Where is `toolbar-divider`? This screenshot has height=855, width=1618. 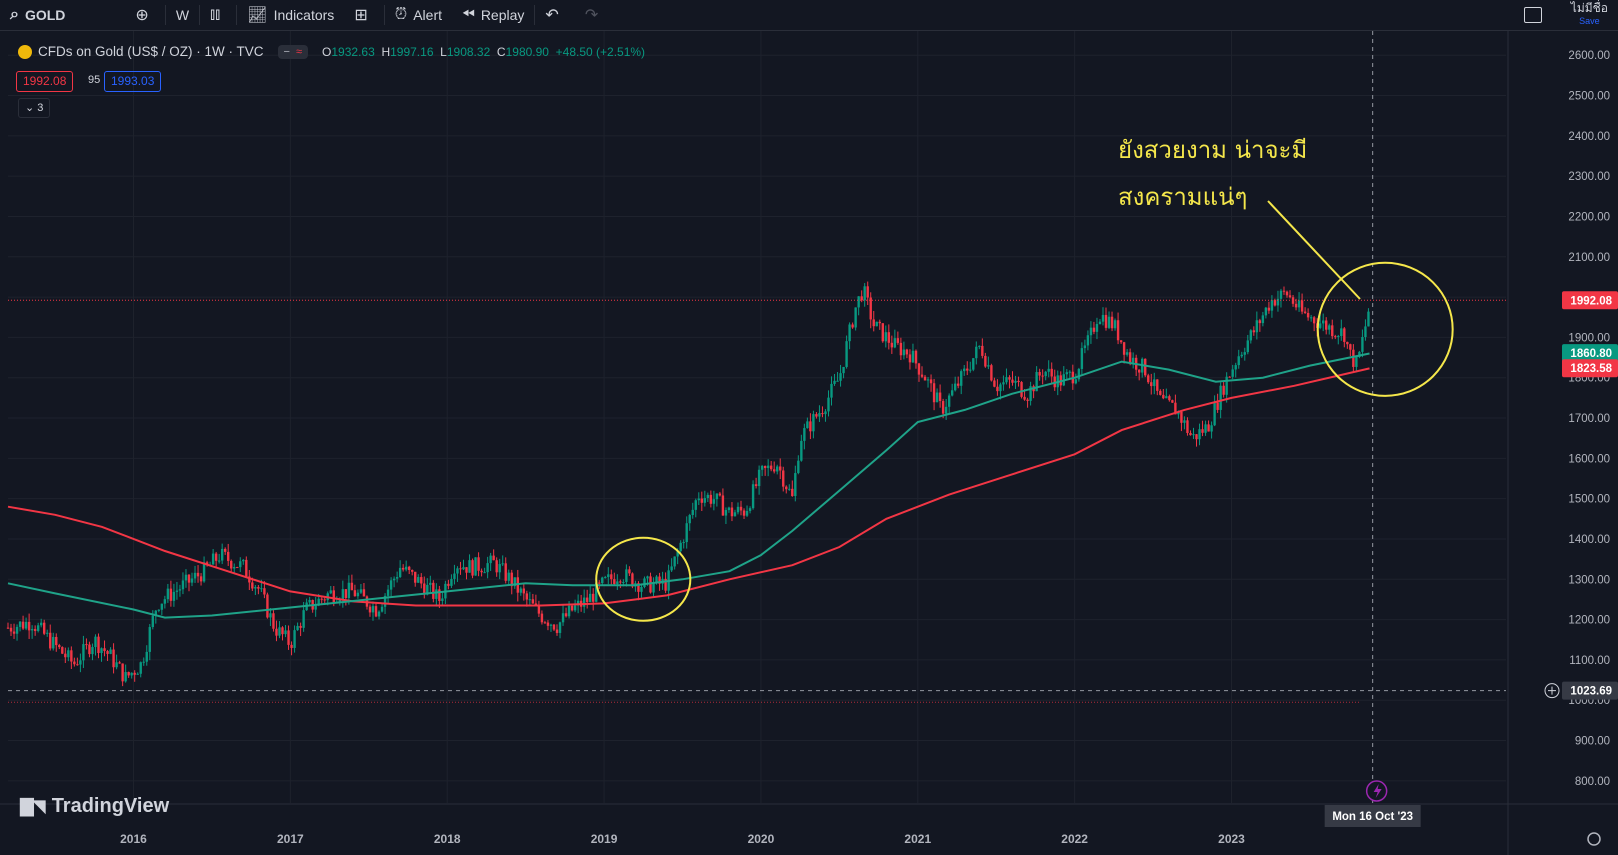
toolbar-divider is located at coordinates (165, 15).